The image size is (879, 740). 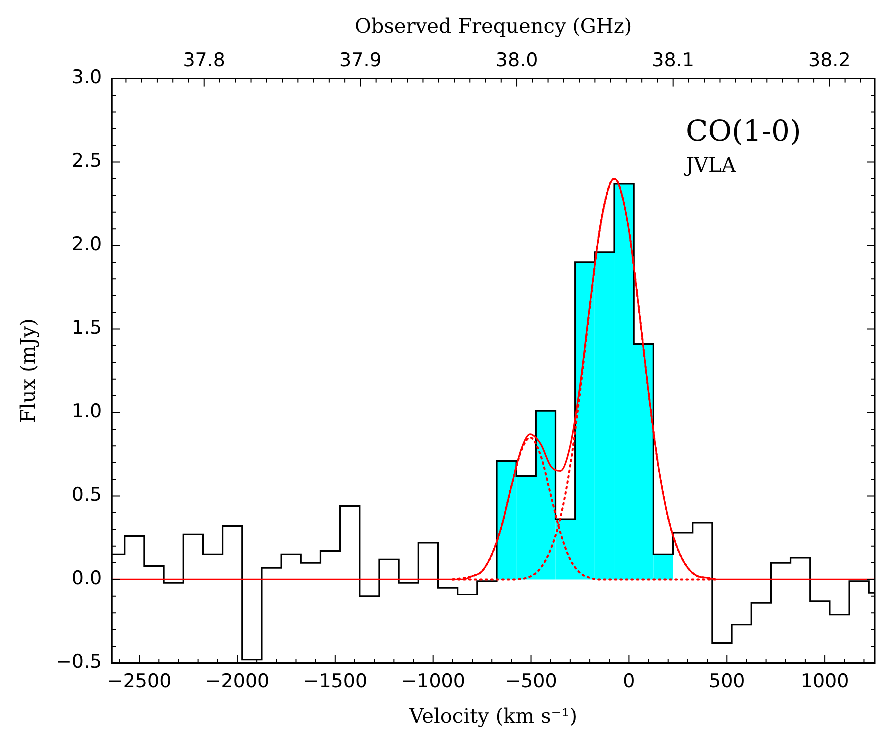 What do you see at coordinates (629, 681) in the screenshot?
I see `x-tick-label: 0` at bounding box center [629, 681].